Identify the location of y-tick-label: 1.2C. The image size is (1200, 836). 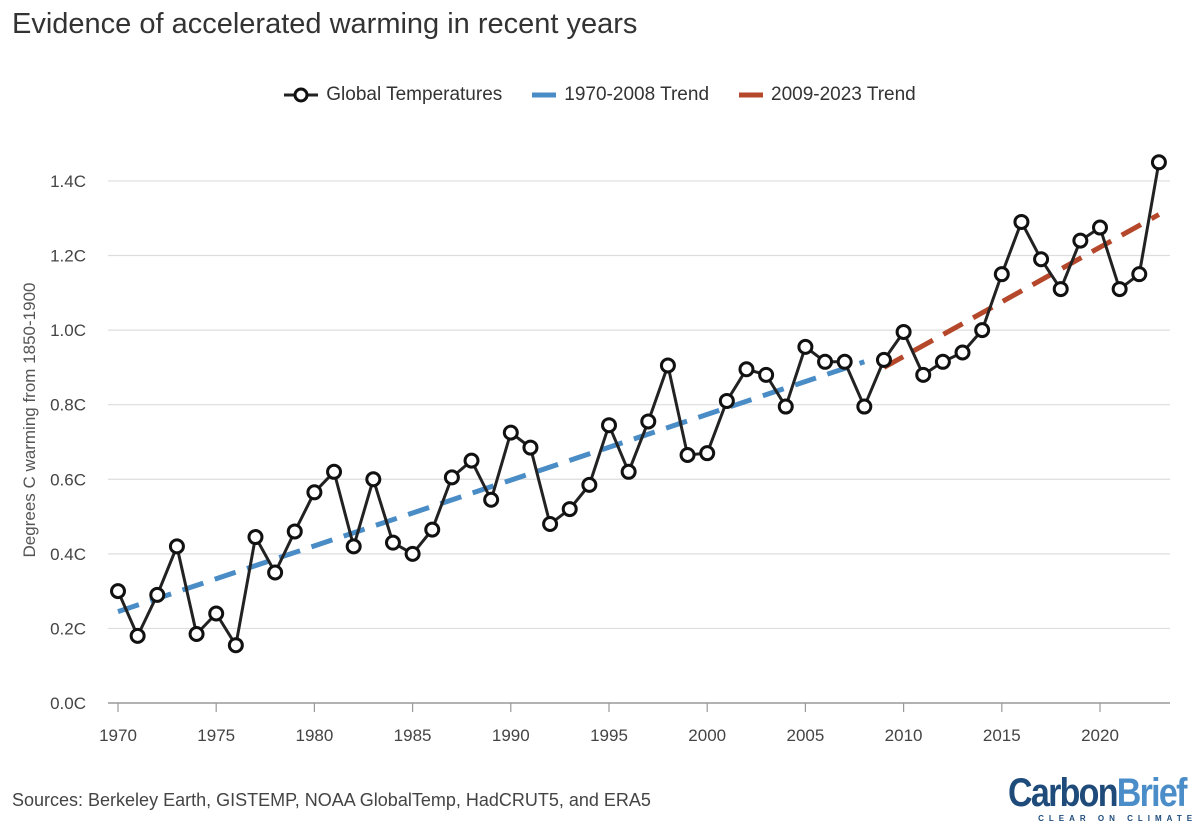
(68, 256).